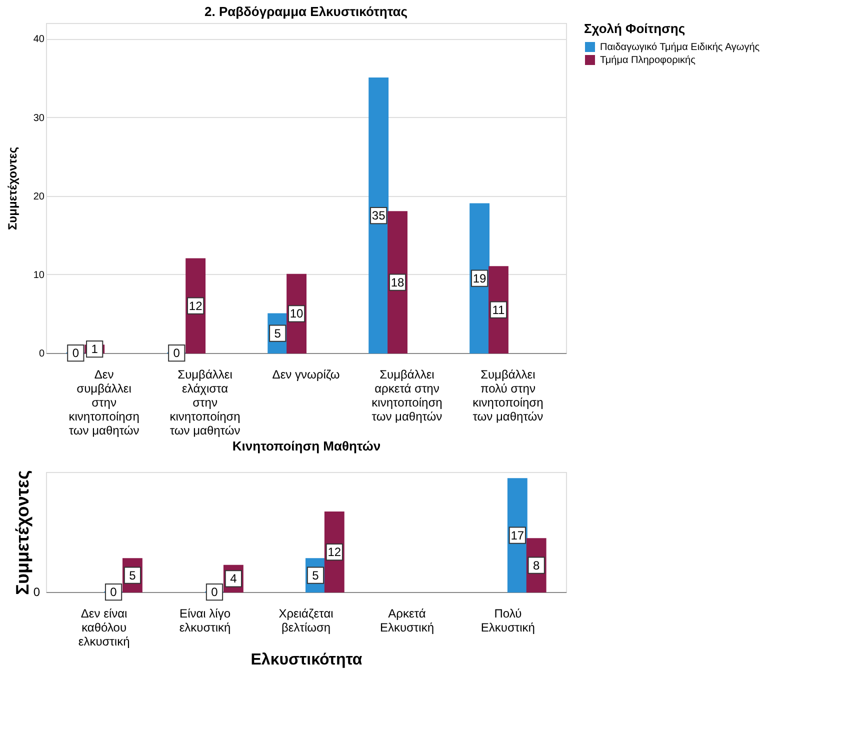 The width and height of the screenshot is (849, 731). What do you see at coordinates (306, 446) in the screenshot?
I see `x-axis-title: Κινητοποίηση Μαθητών` at bounding box center [306, 446].